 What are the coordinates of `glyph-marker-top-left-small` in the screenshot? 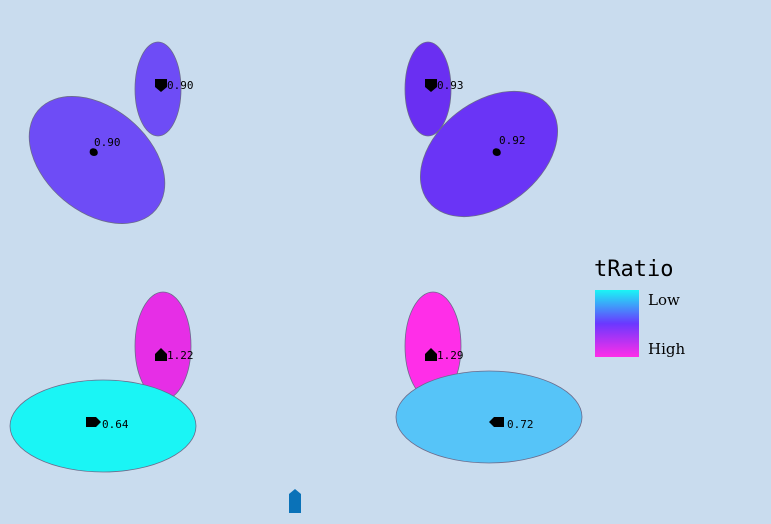 It's located at (161, 85).